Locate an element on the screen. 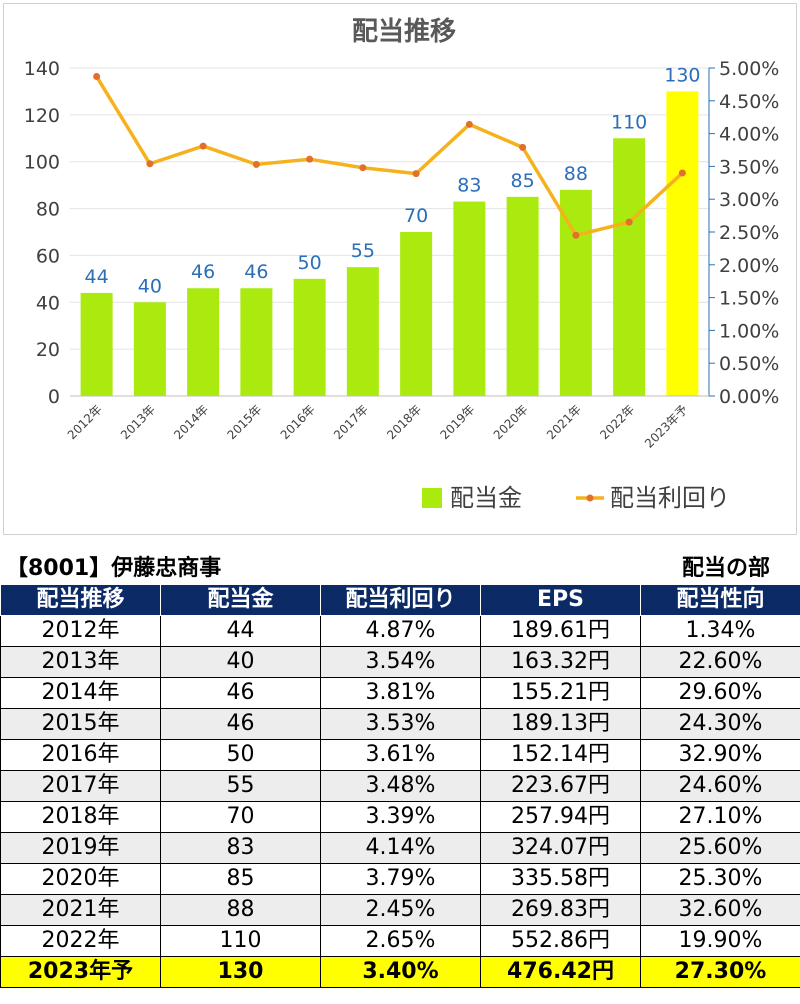 This screenshot has height=1004, width=800. x-tick-label: 2018年 is located at coordinates (404, 422).